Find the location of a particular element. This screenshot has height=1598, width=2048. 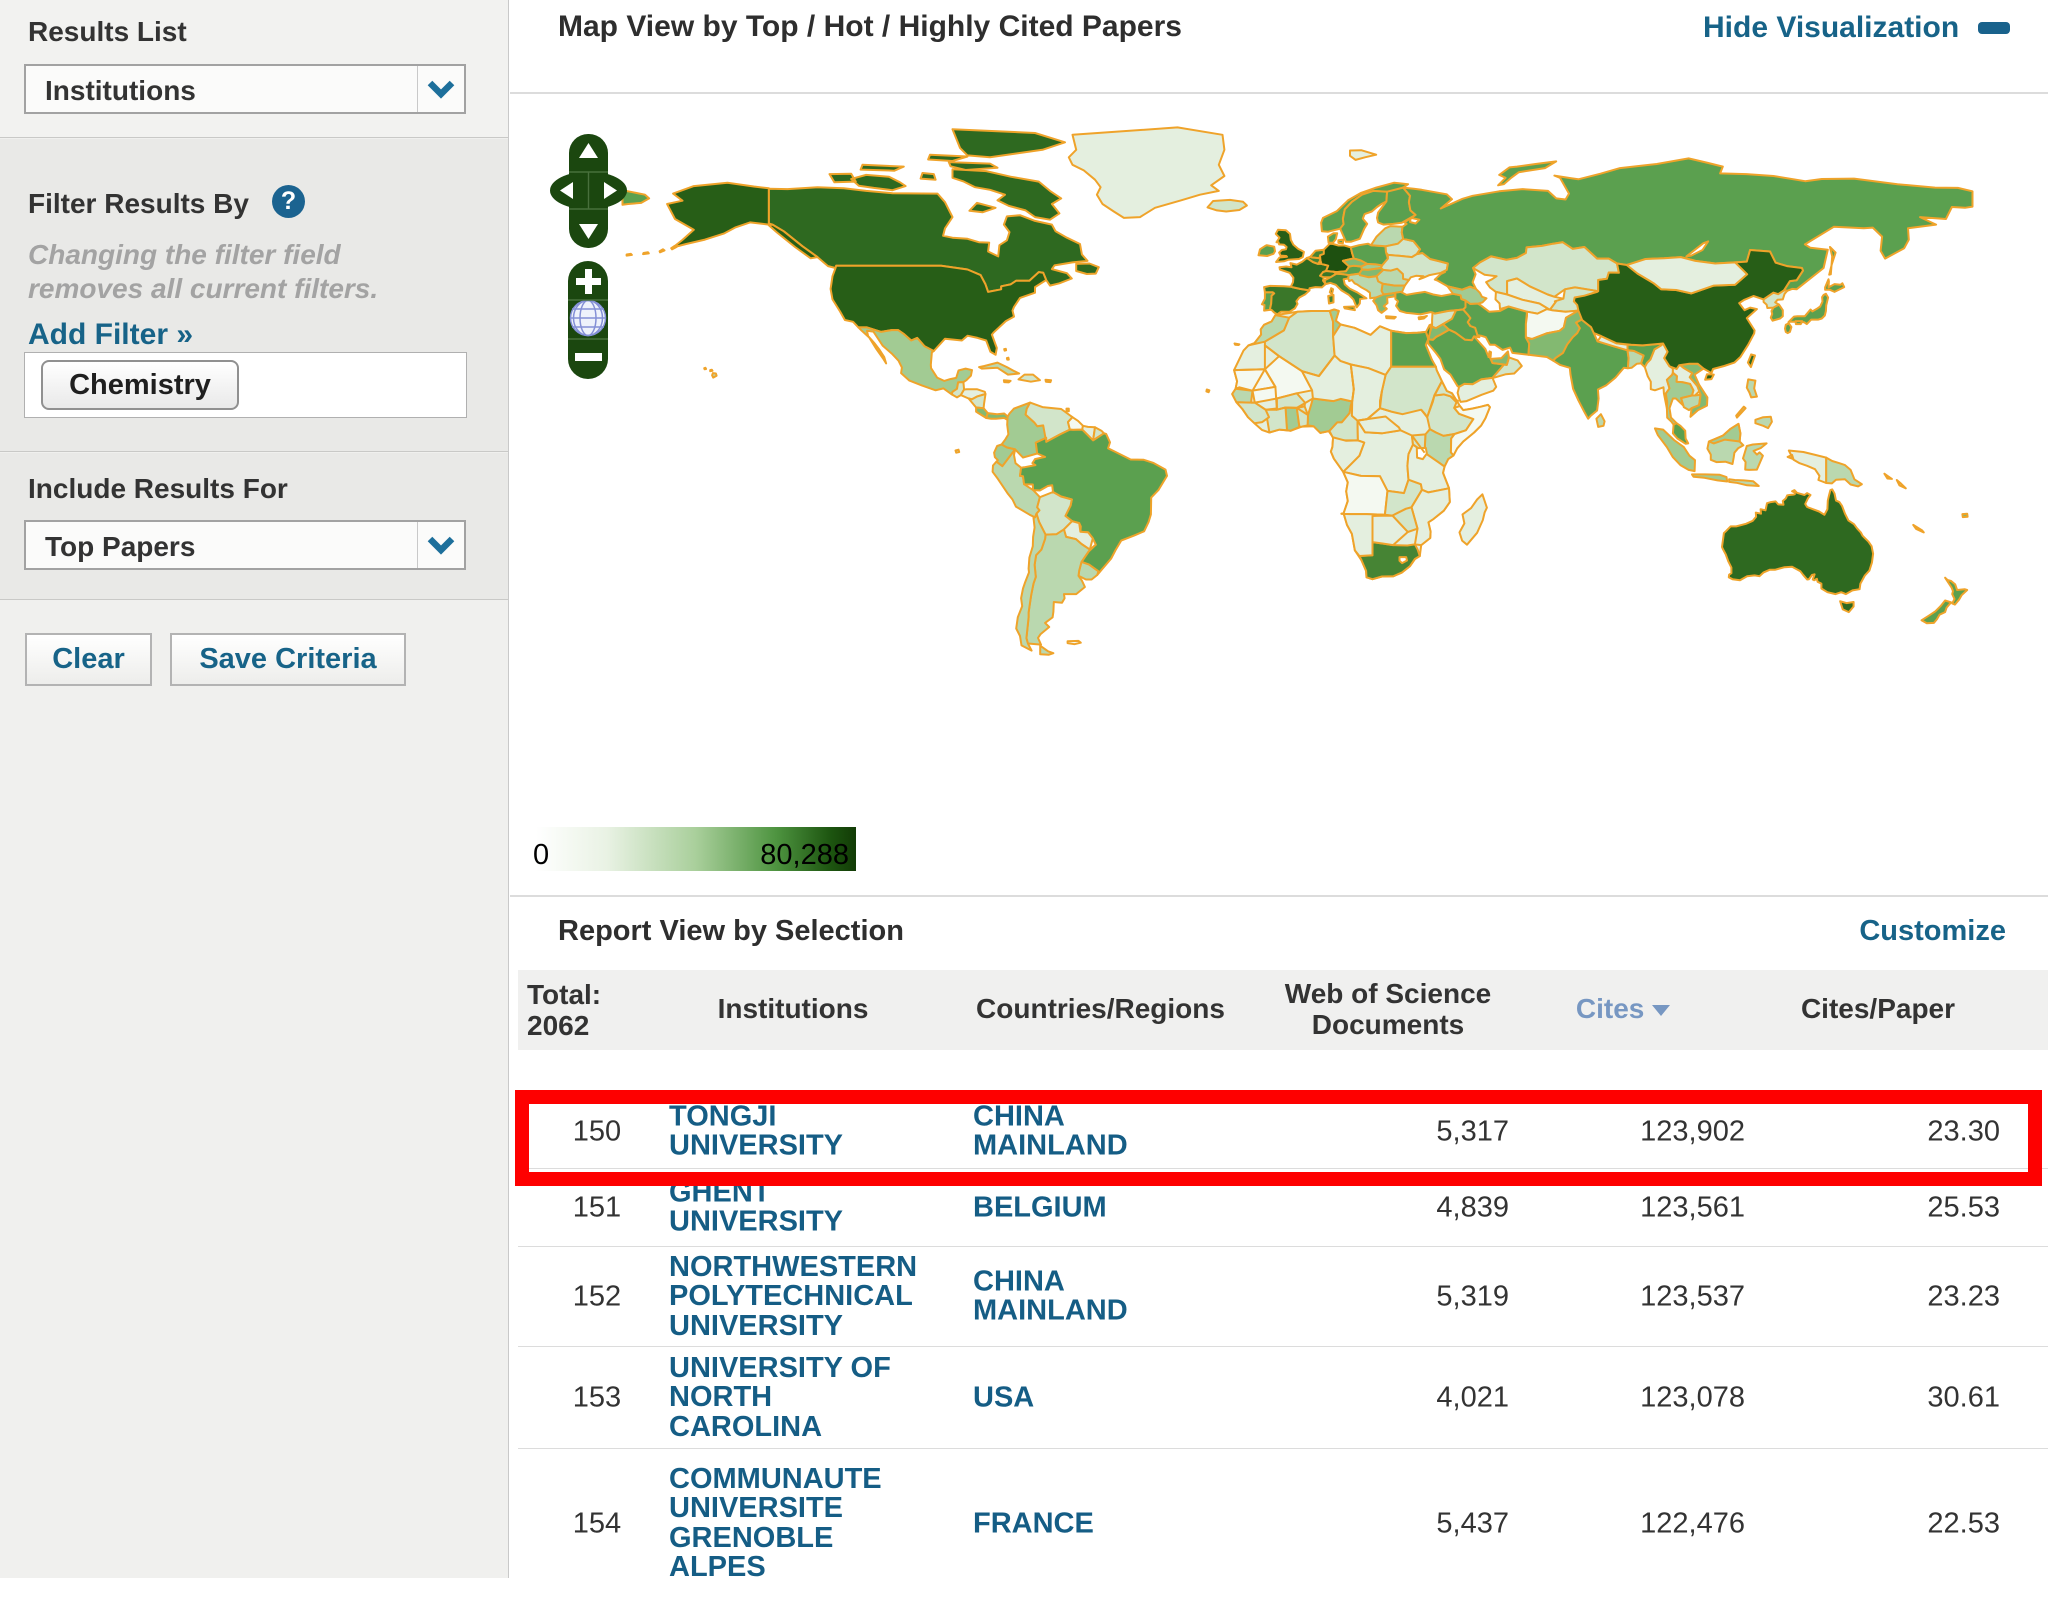

svg-text: 80,288 is located at coordinates (804, 855).